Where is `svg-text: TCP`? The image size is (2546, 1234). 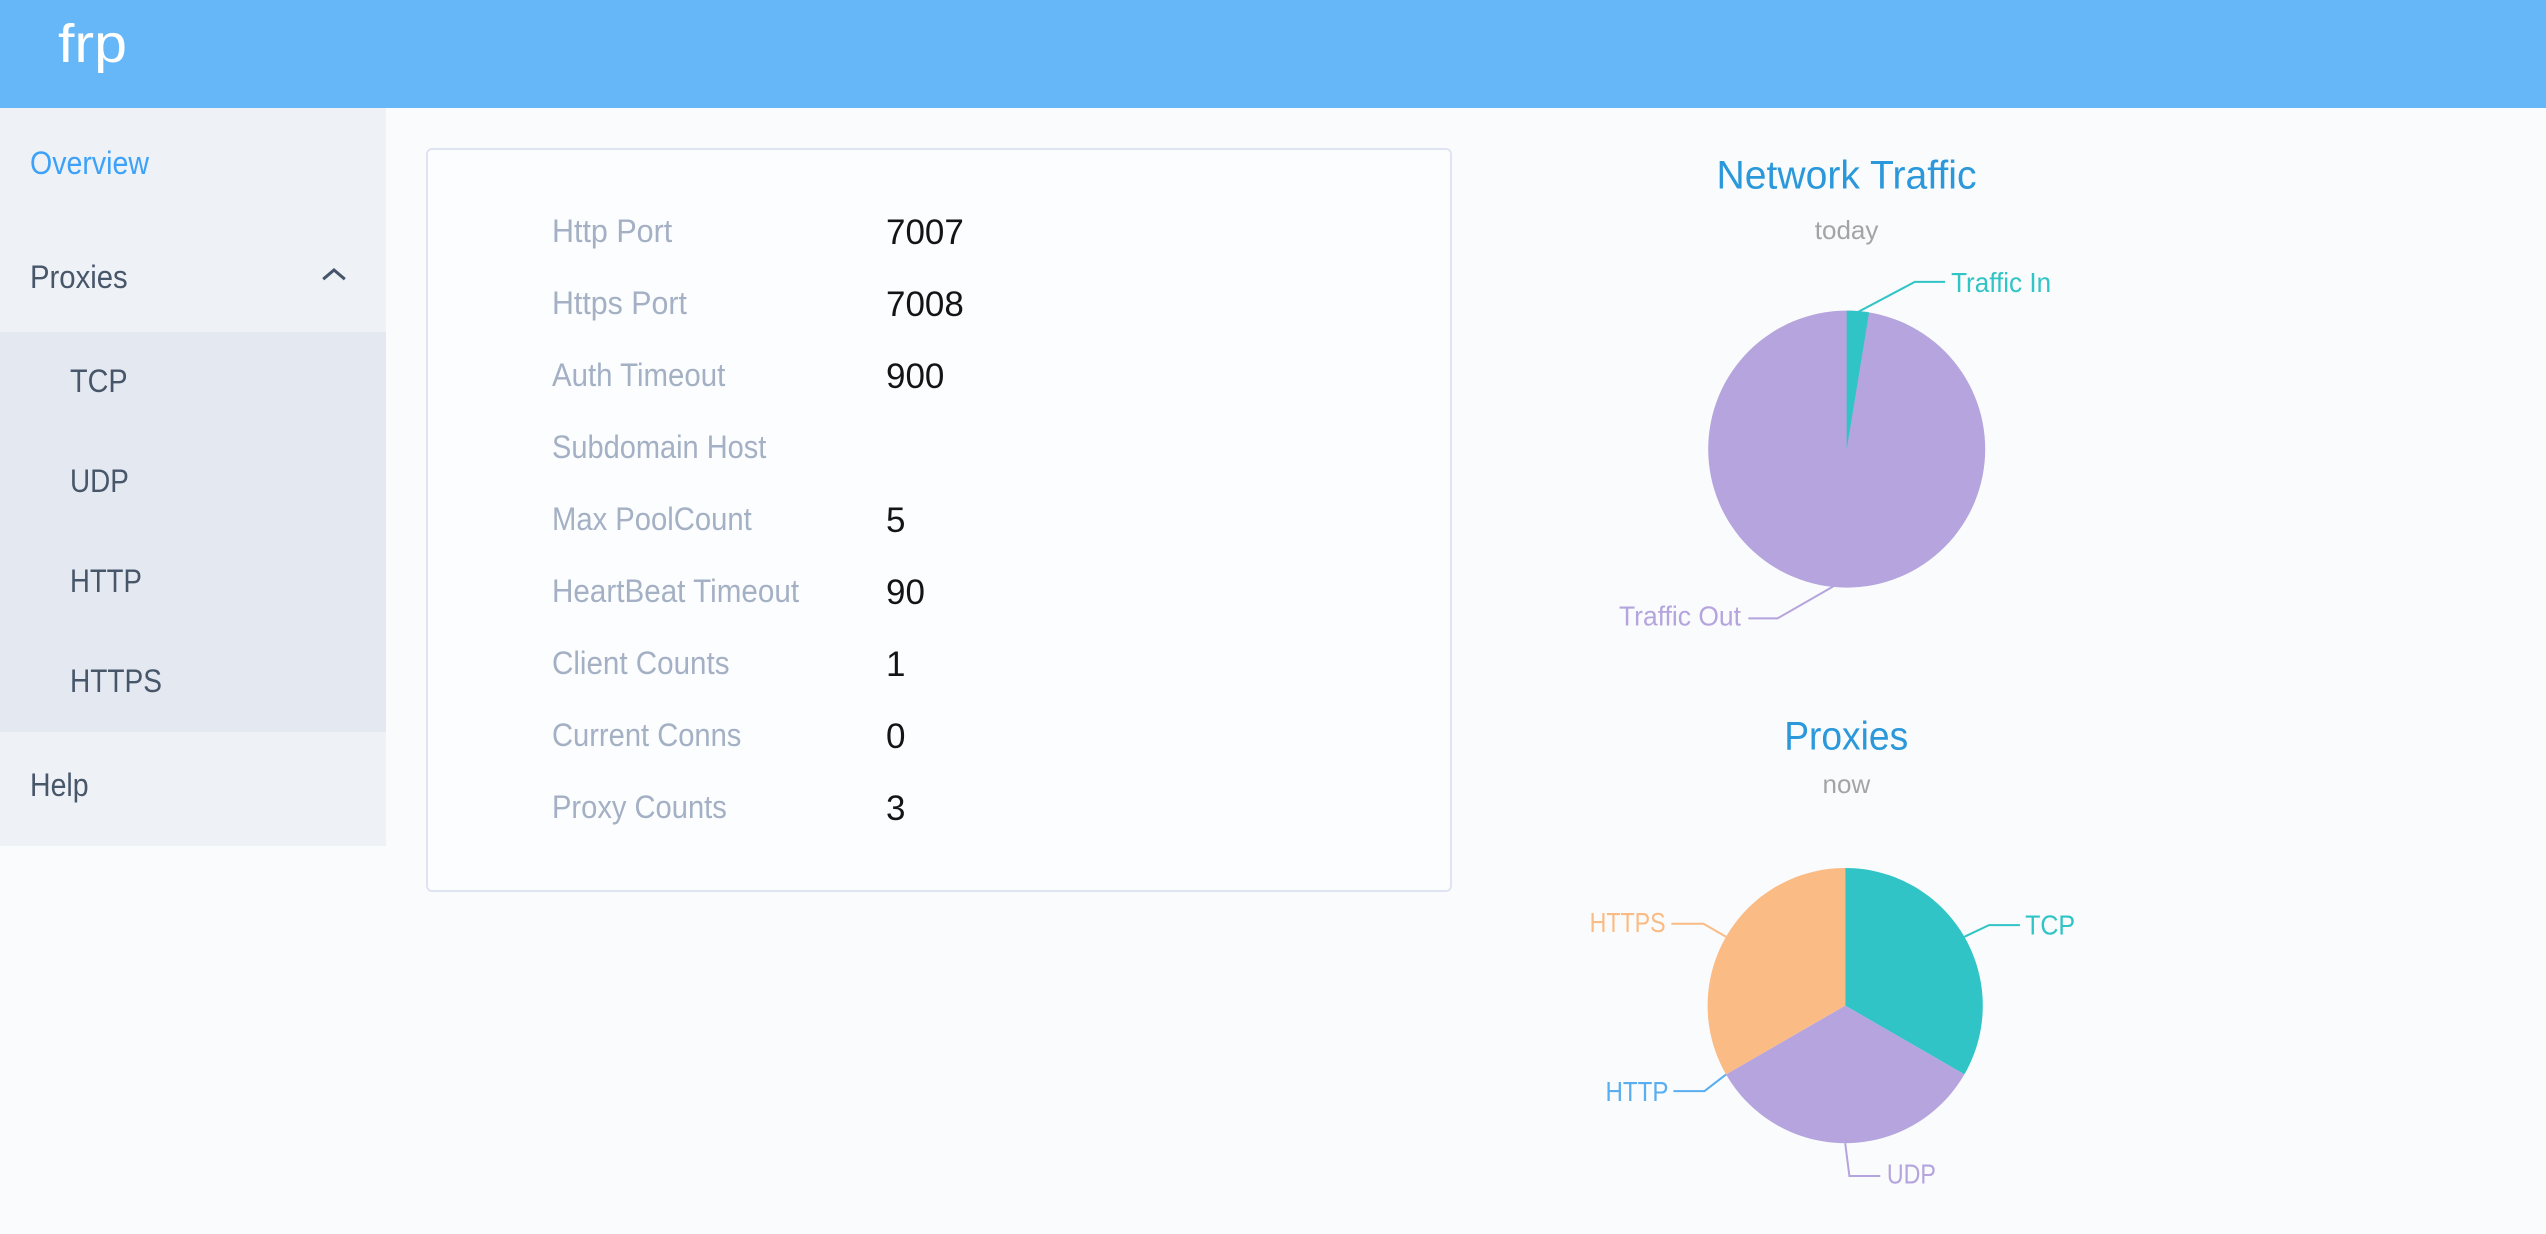 svg-text: TCP is located at coordinates (2050, 925).